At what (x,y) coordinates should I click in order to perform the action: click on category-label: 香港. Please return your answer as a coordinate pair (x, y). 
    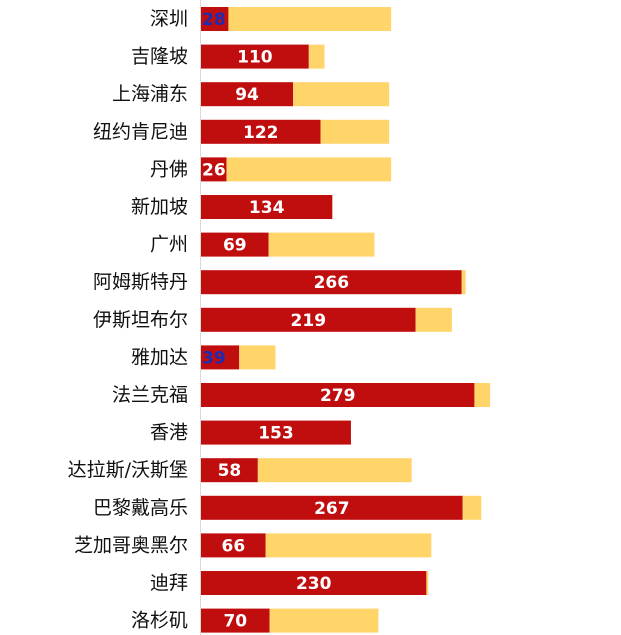
    Looking at the image, I should click on (169, 433).